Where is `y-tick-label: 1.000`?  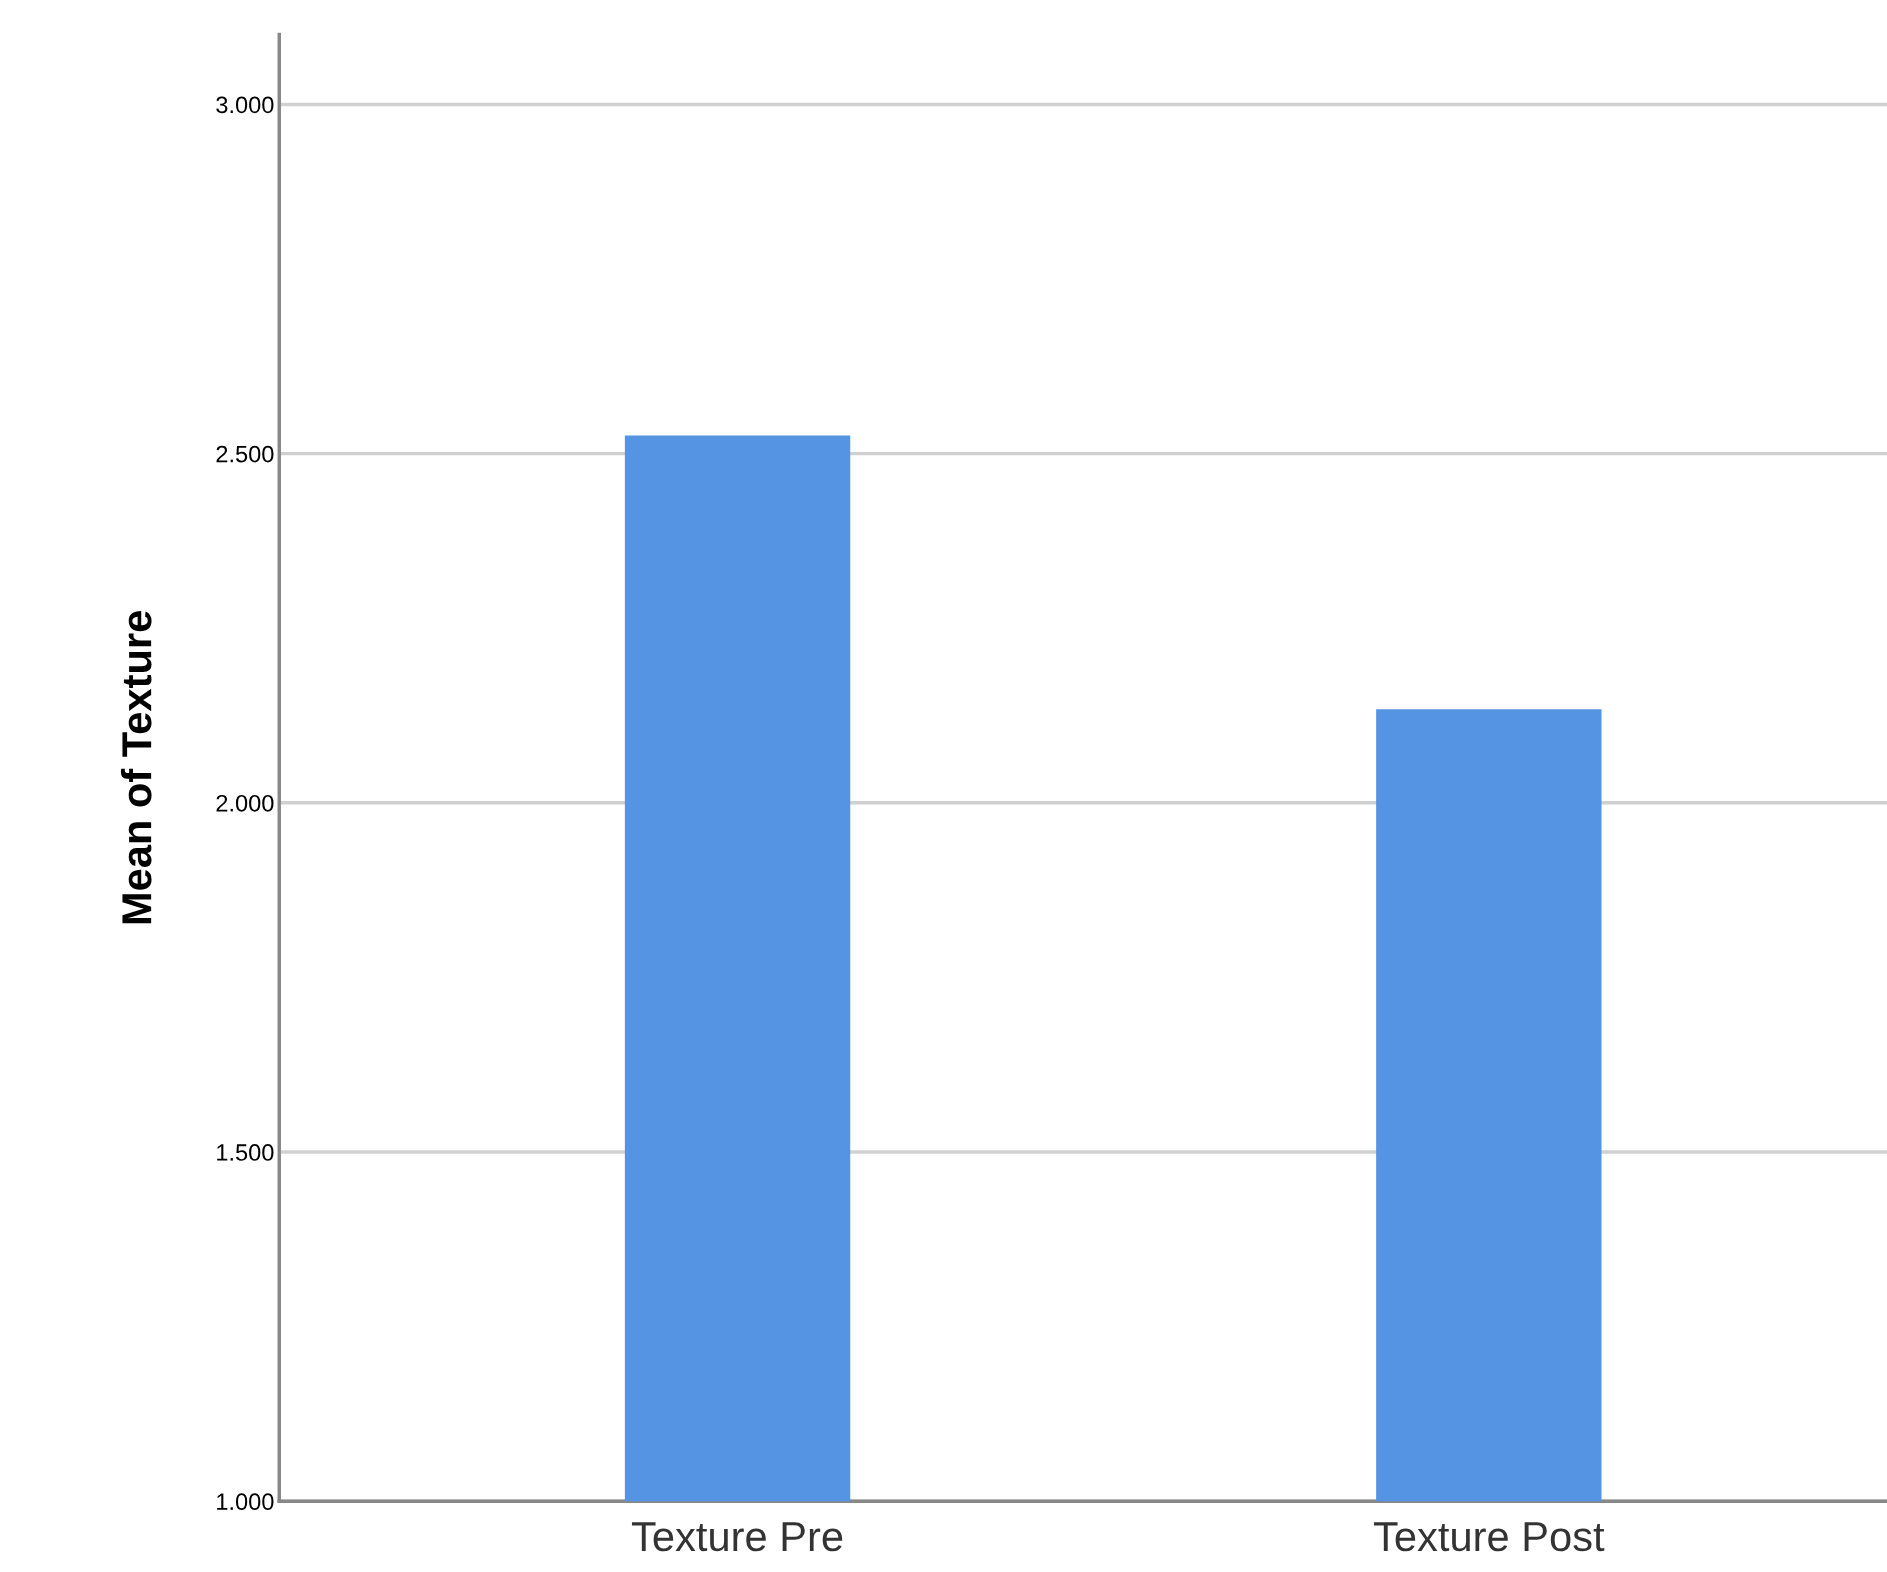 y-tick-label: 1.000 is located at coordinates (245, 1502).